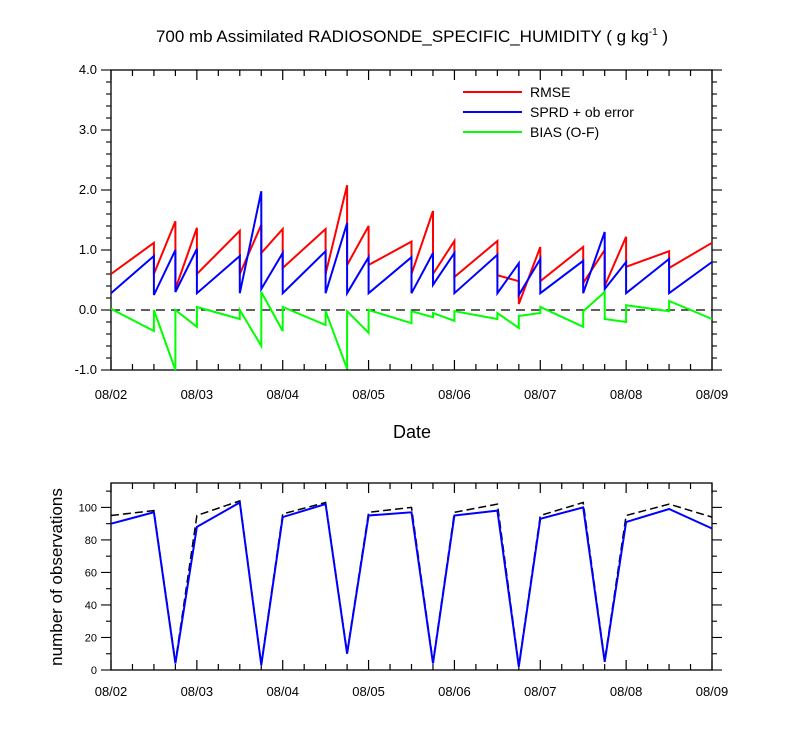 The image size is (800, 750). I want to click on y-tick-label: -1.0, so click(86, 369).